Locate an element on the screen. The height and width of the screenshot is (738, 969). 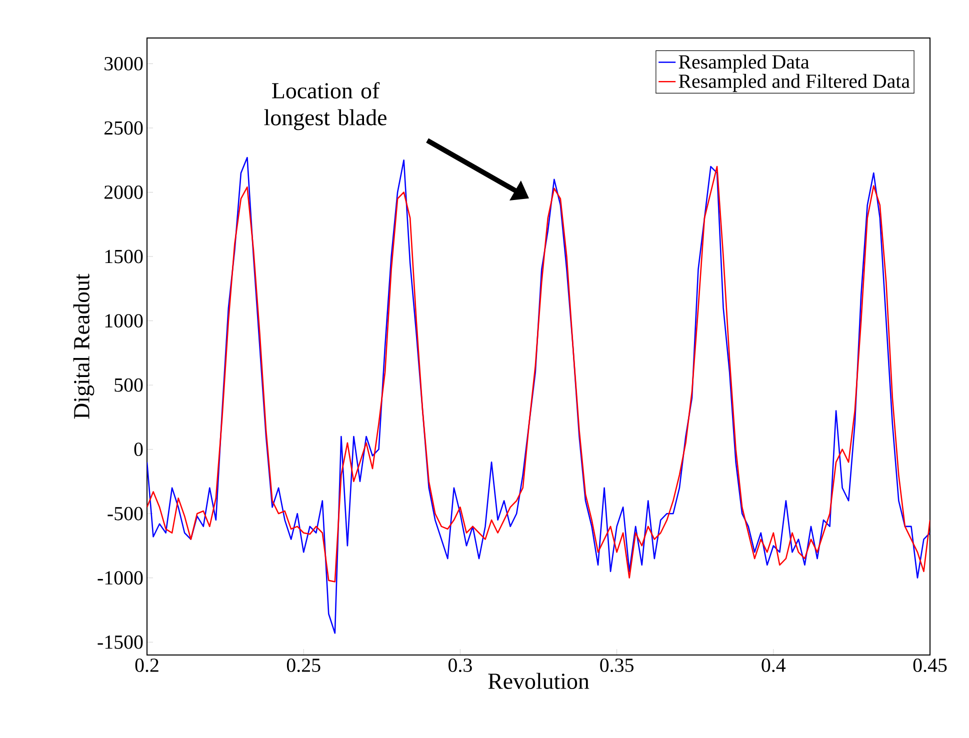
y-tick-label: -500 is located at coordinates (125, 513).